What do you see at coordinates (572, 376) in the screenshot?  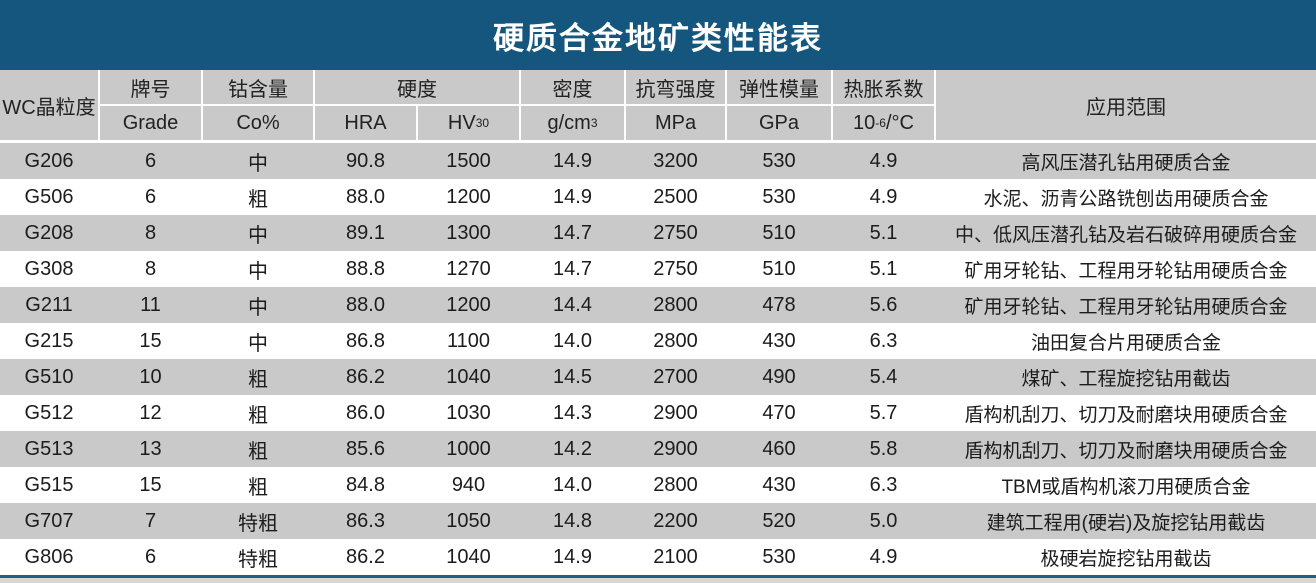 I see `cell-density: 14.5` at bounding box center [572, 376].